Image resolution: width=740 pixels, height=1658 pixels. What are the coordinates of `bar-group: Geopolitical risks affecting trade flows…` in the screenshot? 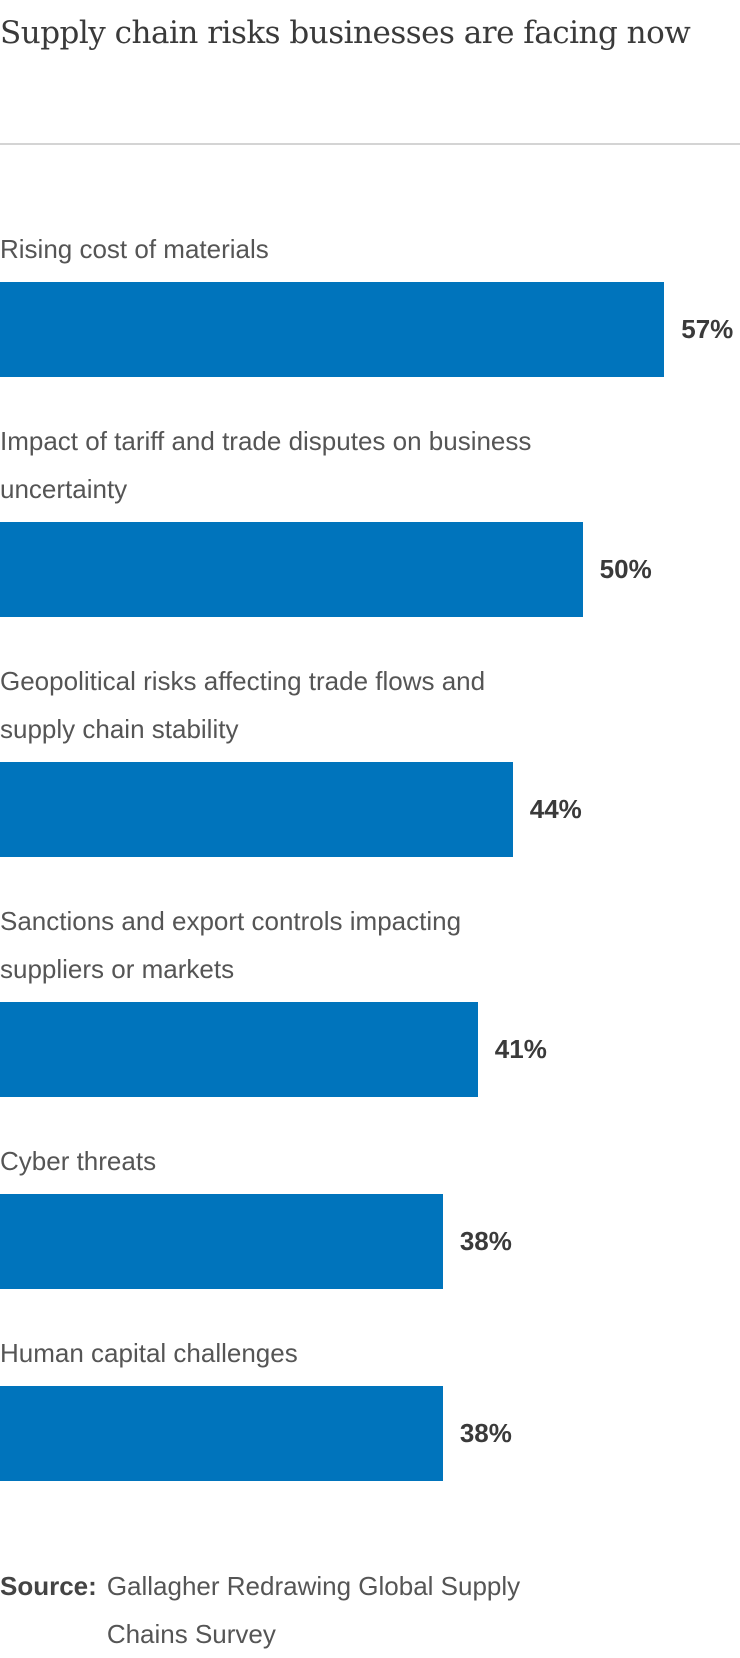 It's located at (370, 757).